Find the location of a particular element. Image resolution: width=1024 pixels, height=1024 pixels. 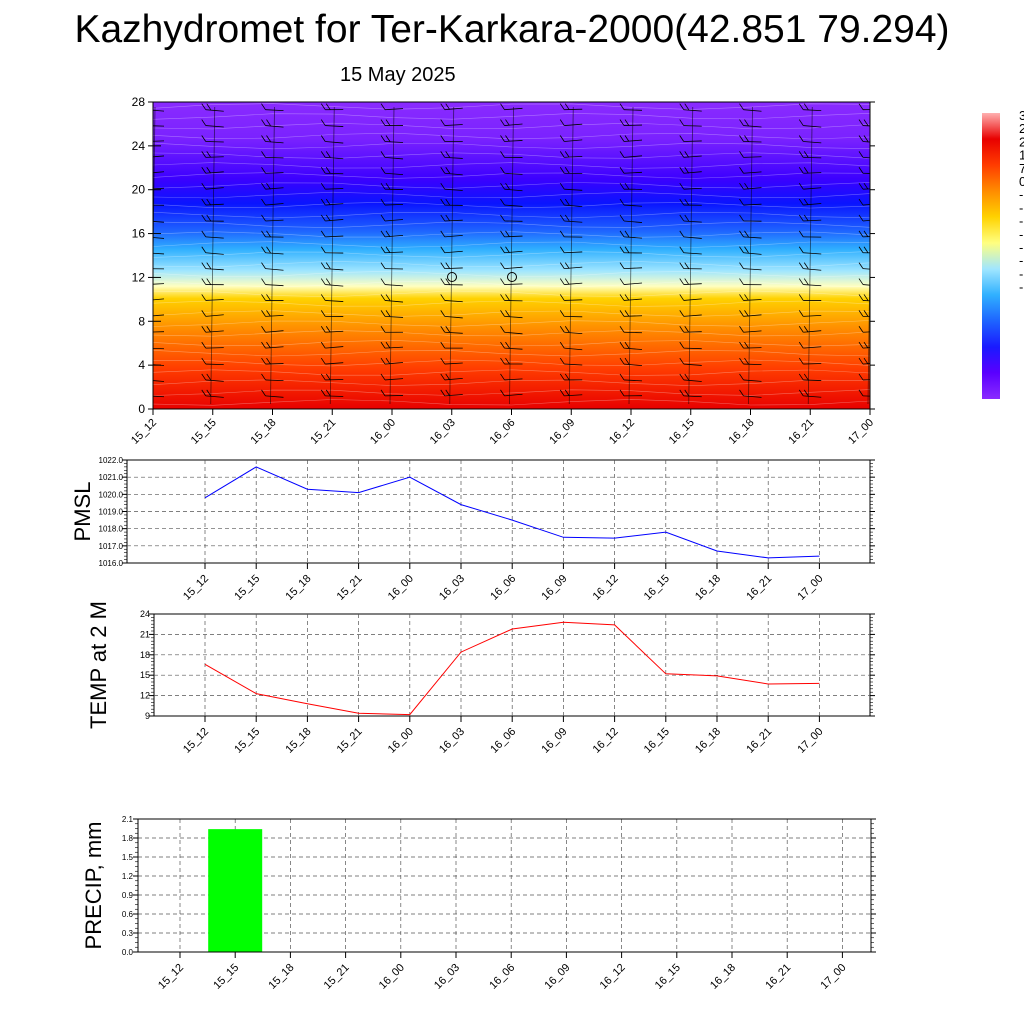

x-tick-label: 16_06 is located at coordinates (503, 432).